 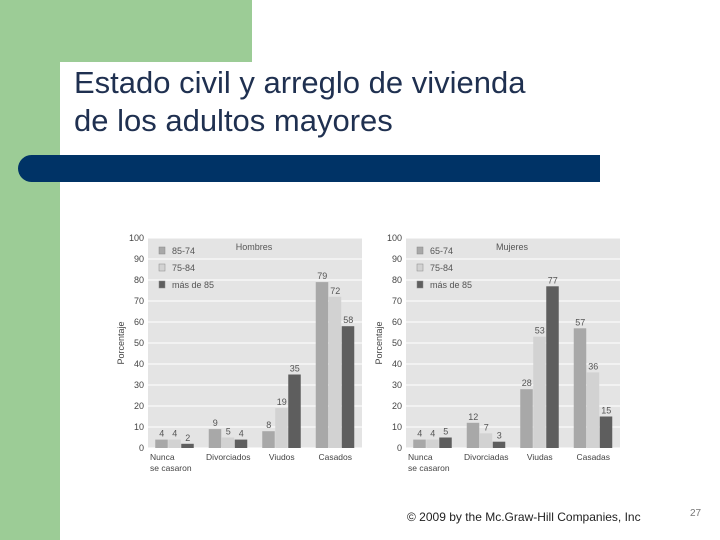 I want to click on bar-value-label: 36, so click(x=593, y=366).